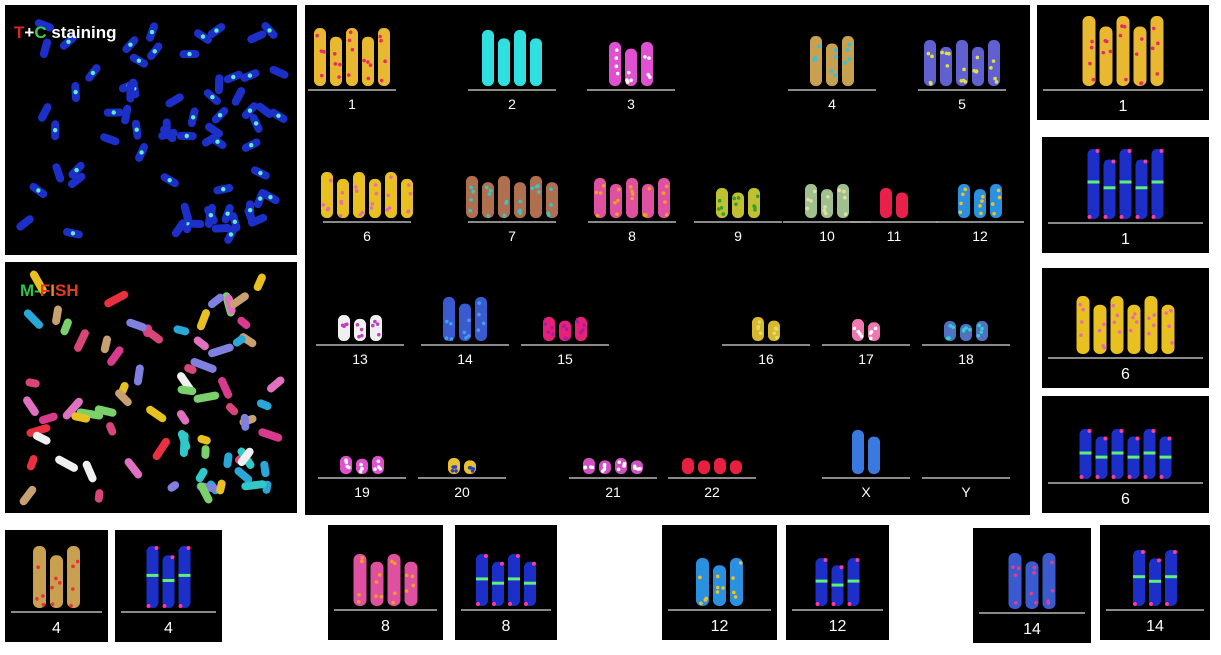  What do you see at coordinates (720, 626) in the screenshot?
I see `panel-label: 12` at bounding box center [720, 626].